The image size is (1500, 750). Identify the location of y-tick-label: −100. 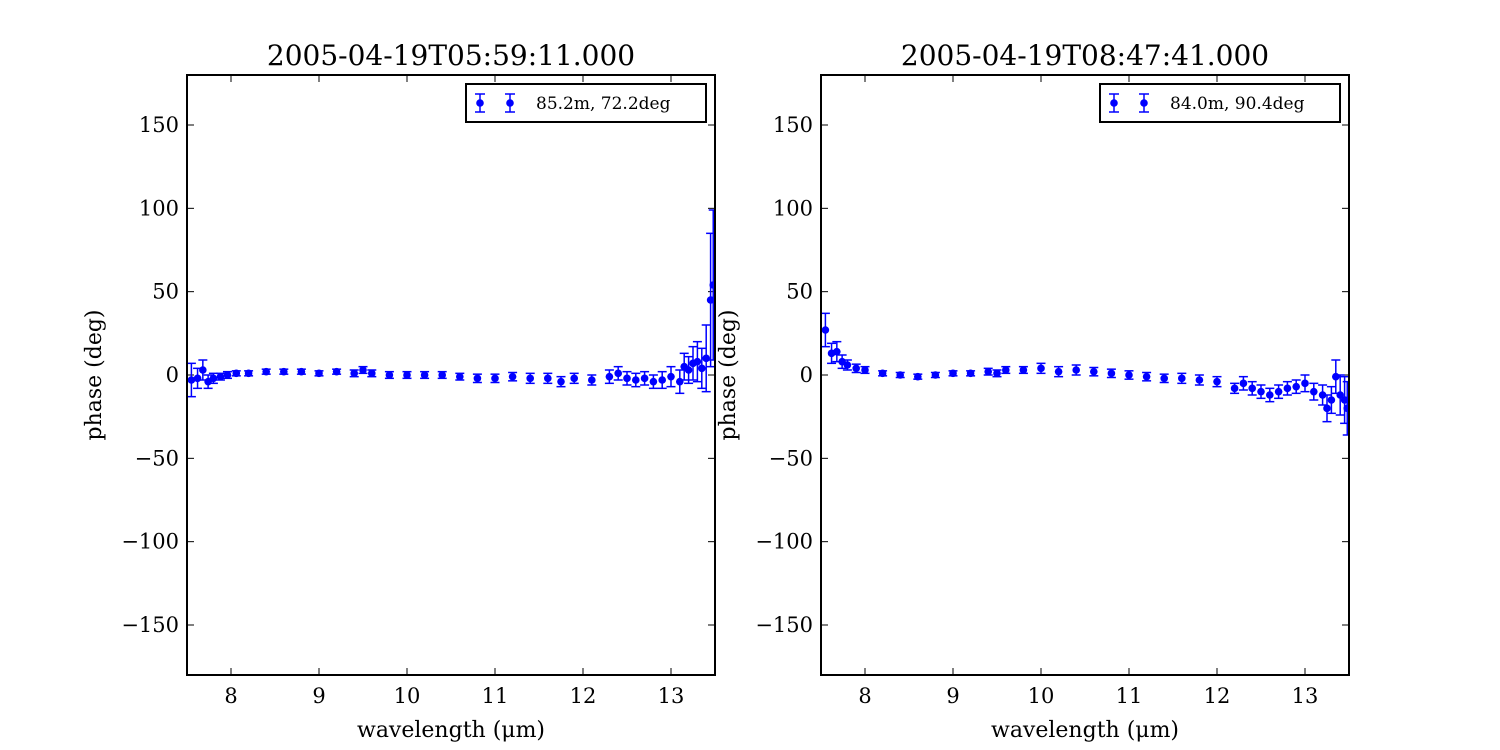
(784, 542).